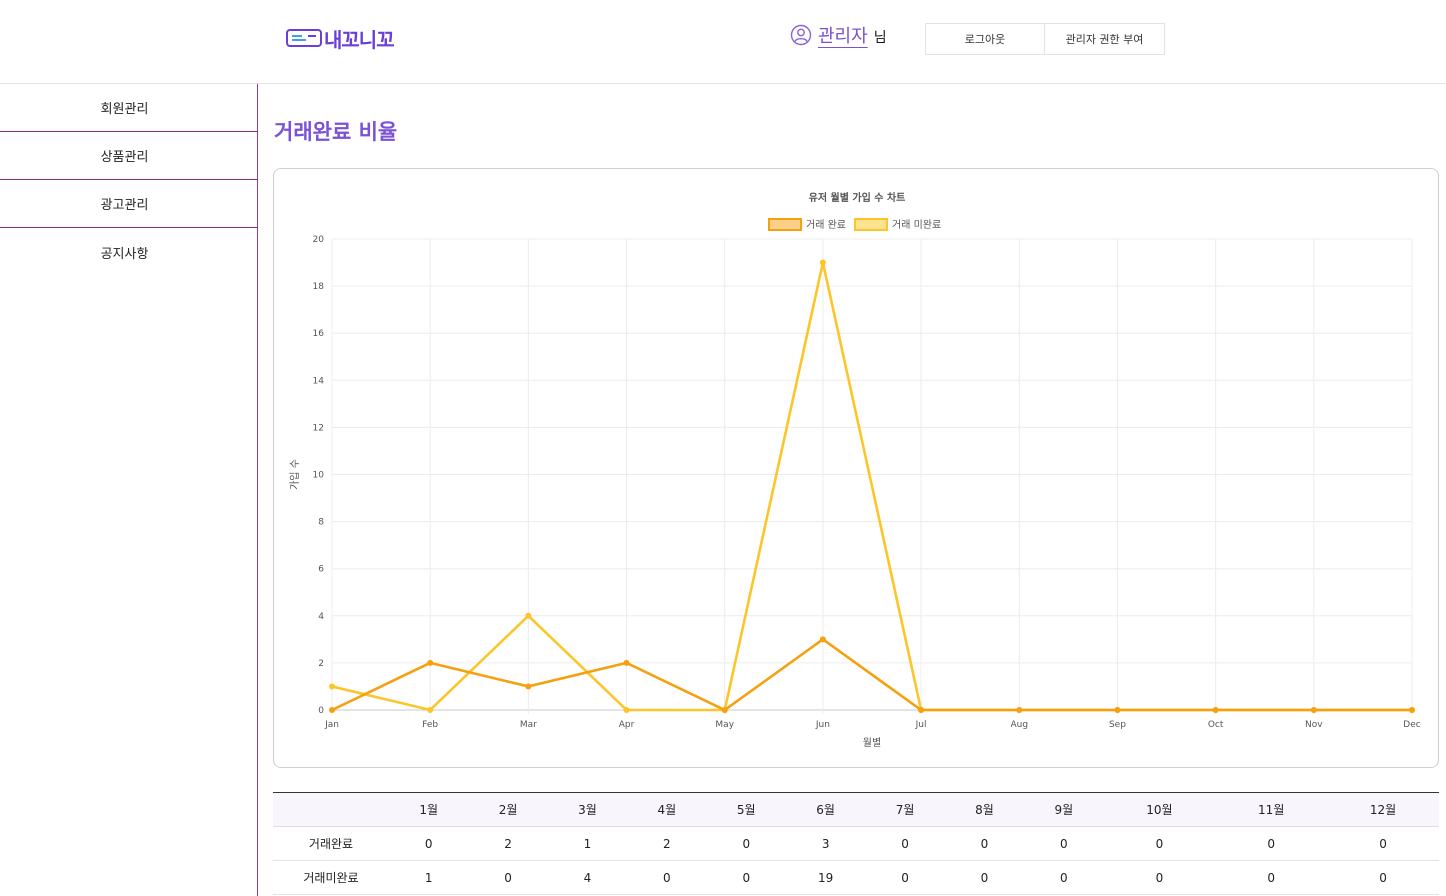  What do you see at coordinates (331, 877) in the screenshot?
I see `row-label: 거래미완료` at bounding box center [331, 877].